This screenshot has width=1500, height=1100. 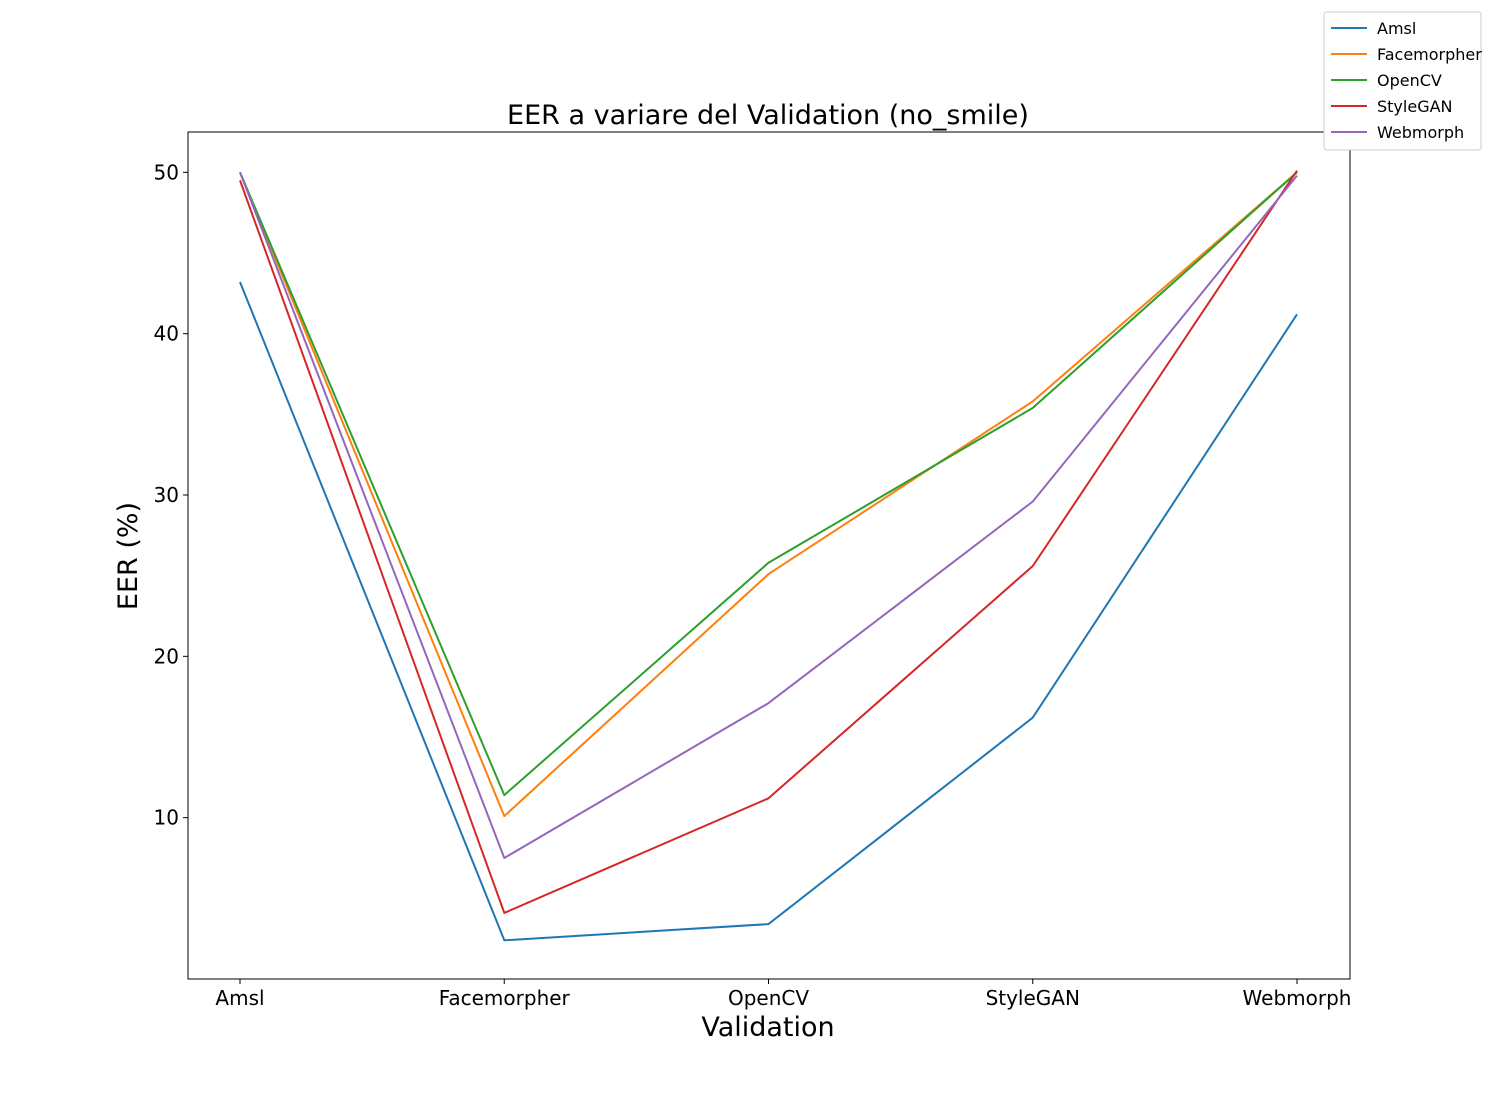 I want to click on legend: Amsl Facemorpher OpenCV StyleGAN Webmorph, so click(x=1402, y=81).